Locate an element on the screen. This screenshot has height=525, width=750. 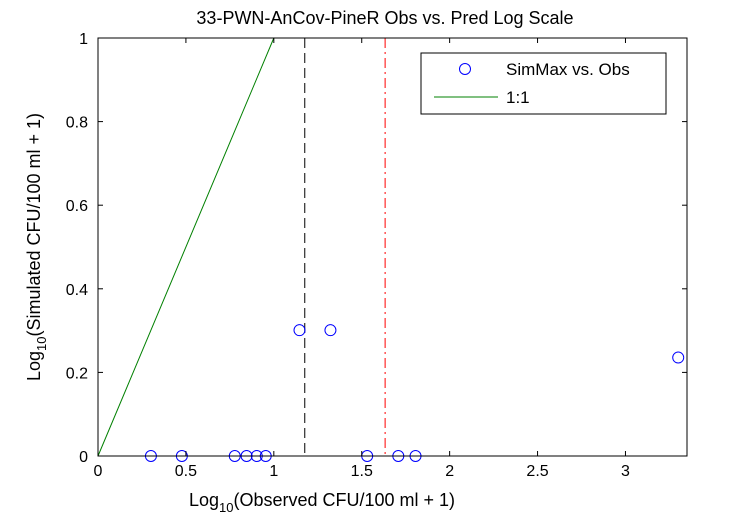
legend-label-simmax: SimMax vs. Obs is located at coordinates (568, 69).